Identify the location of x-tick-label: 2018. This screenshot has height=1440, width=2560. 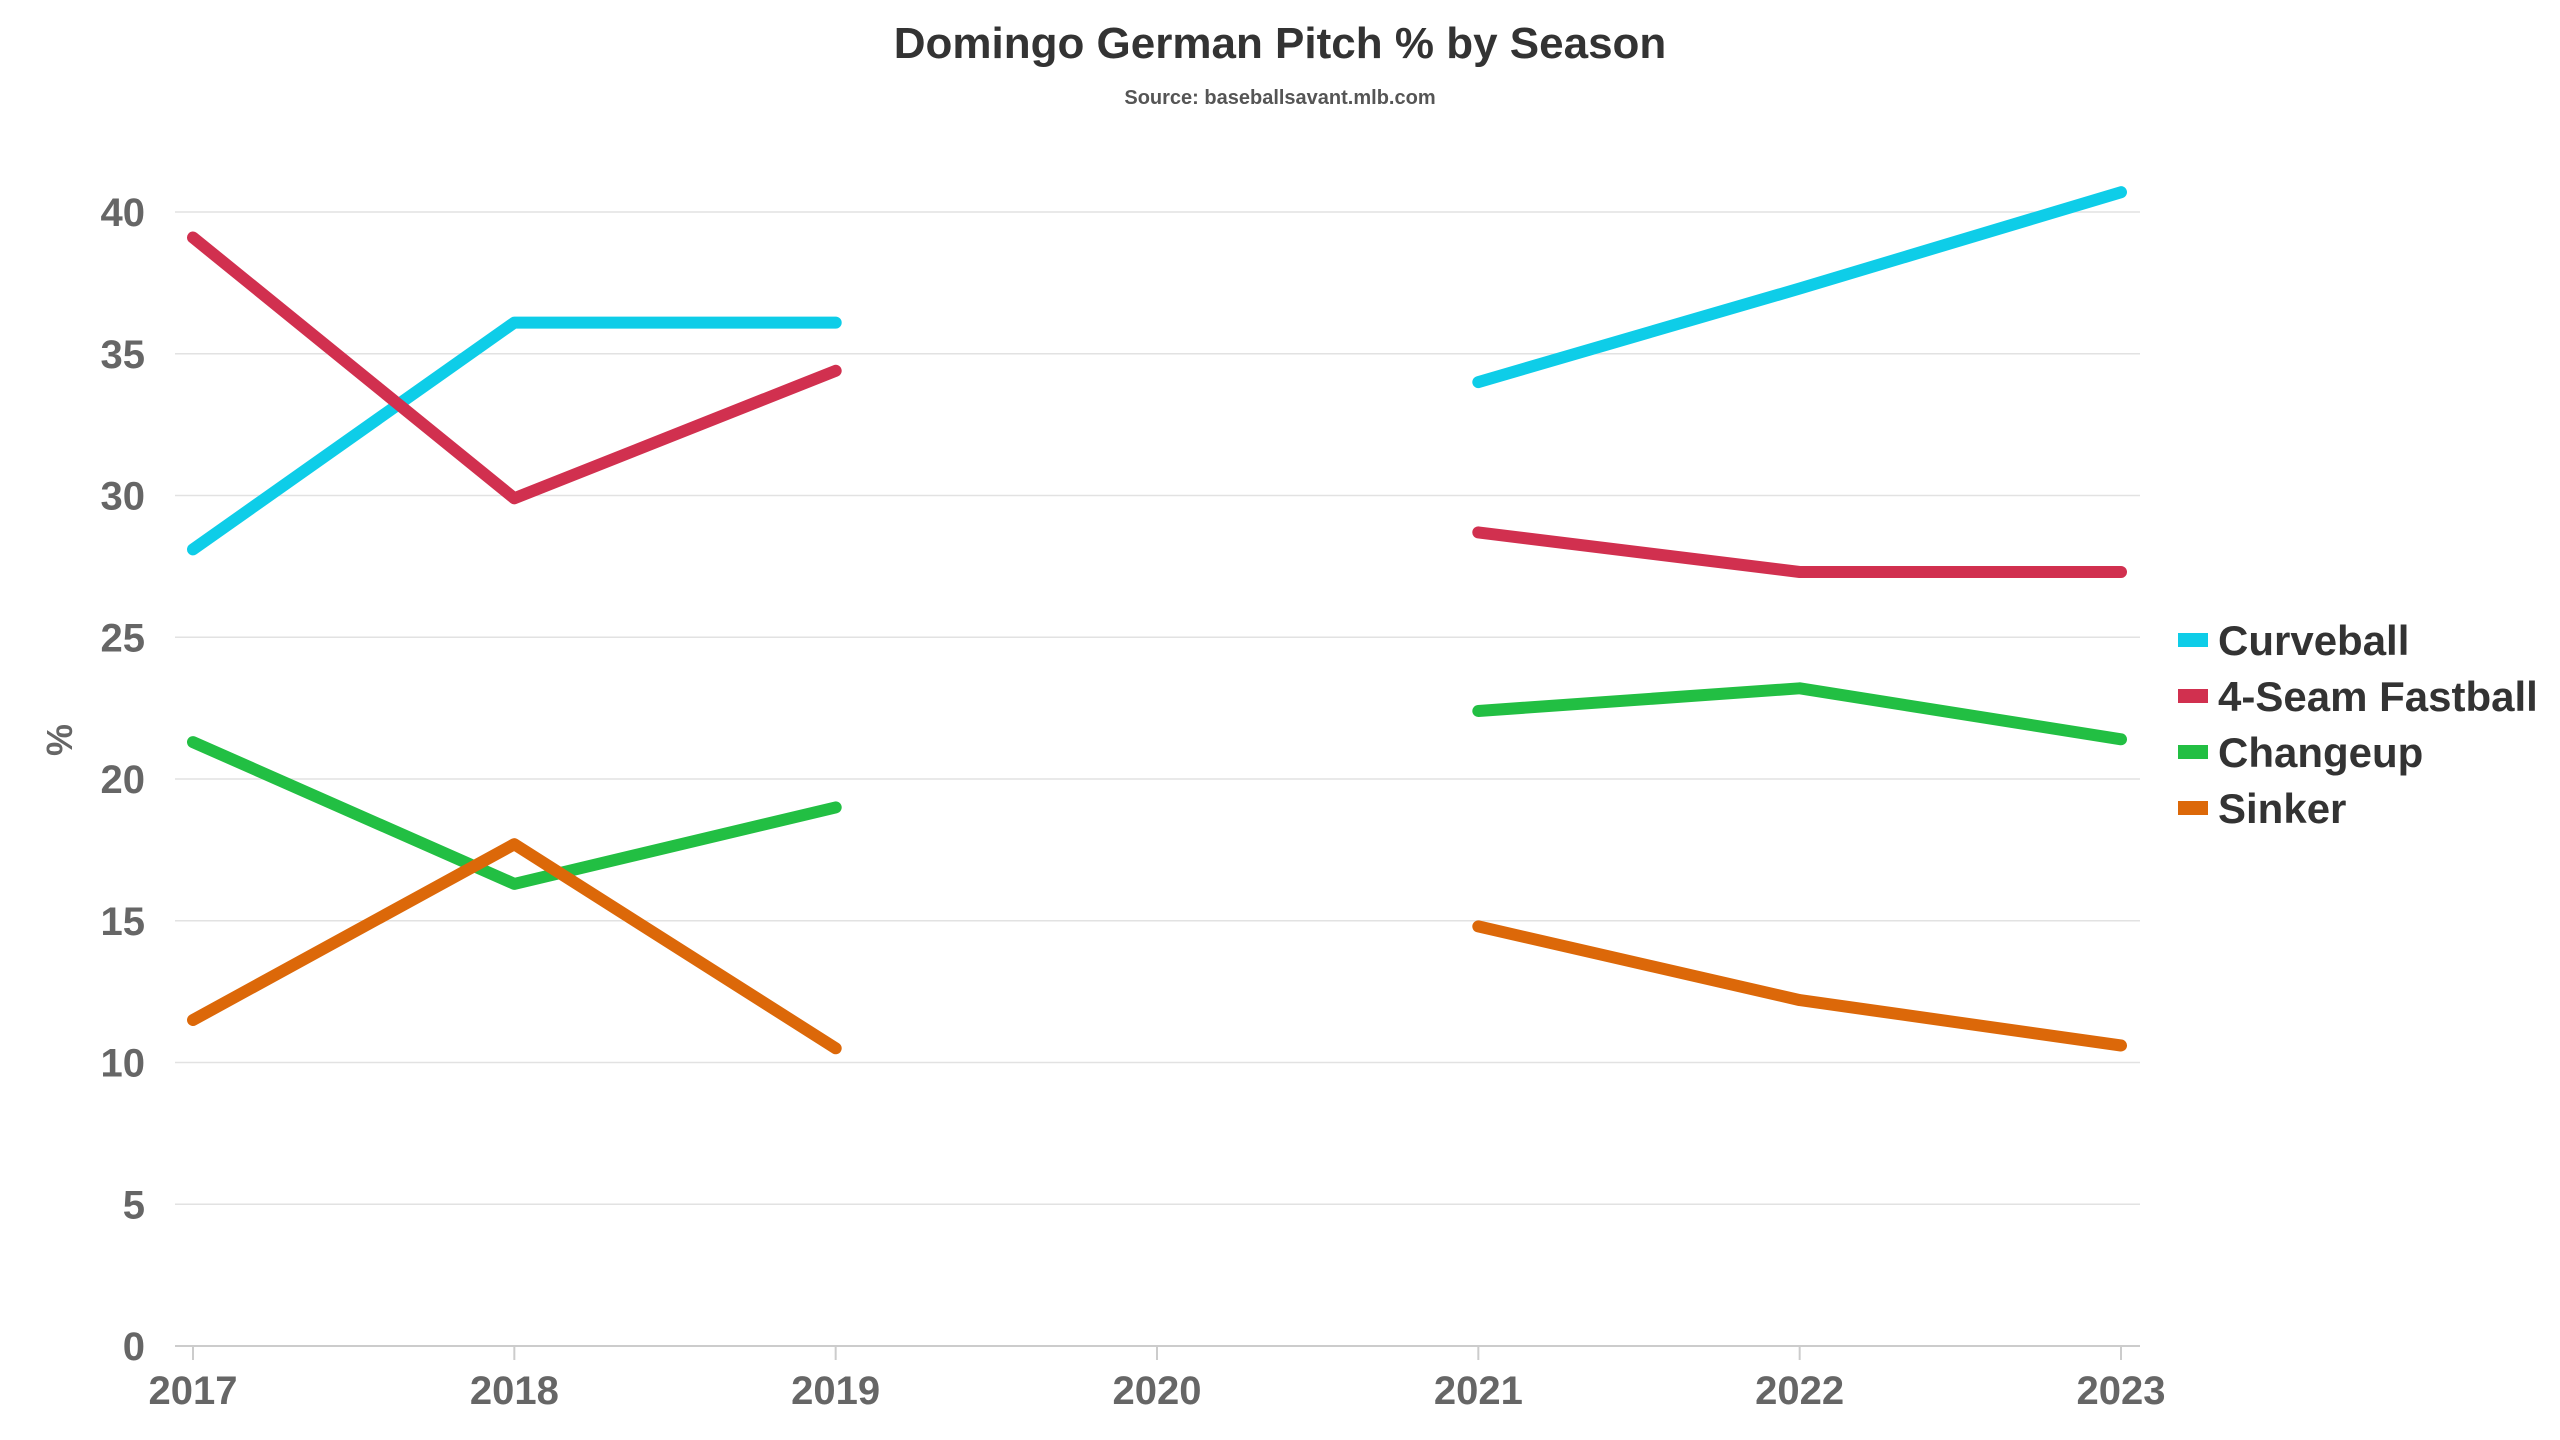
(514, 1391).